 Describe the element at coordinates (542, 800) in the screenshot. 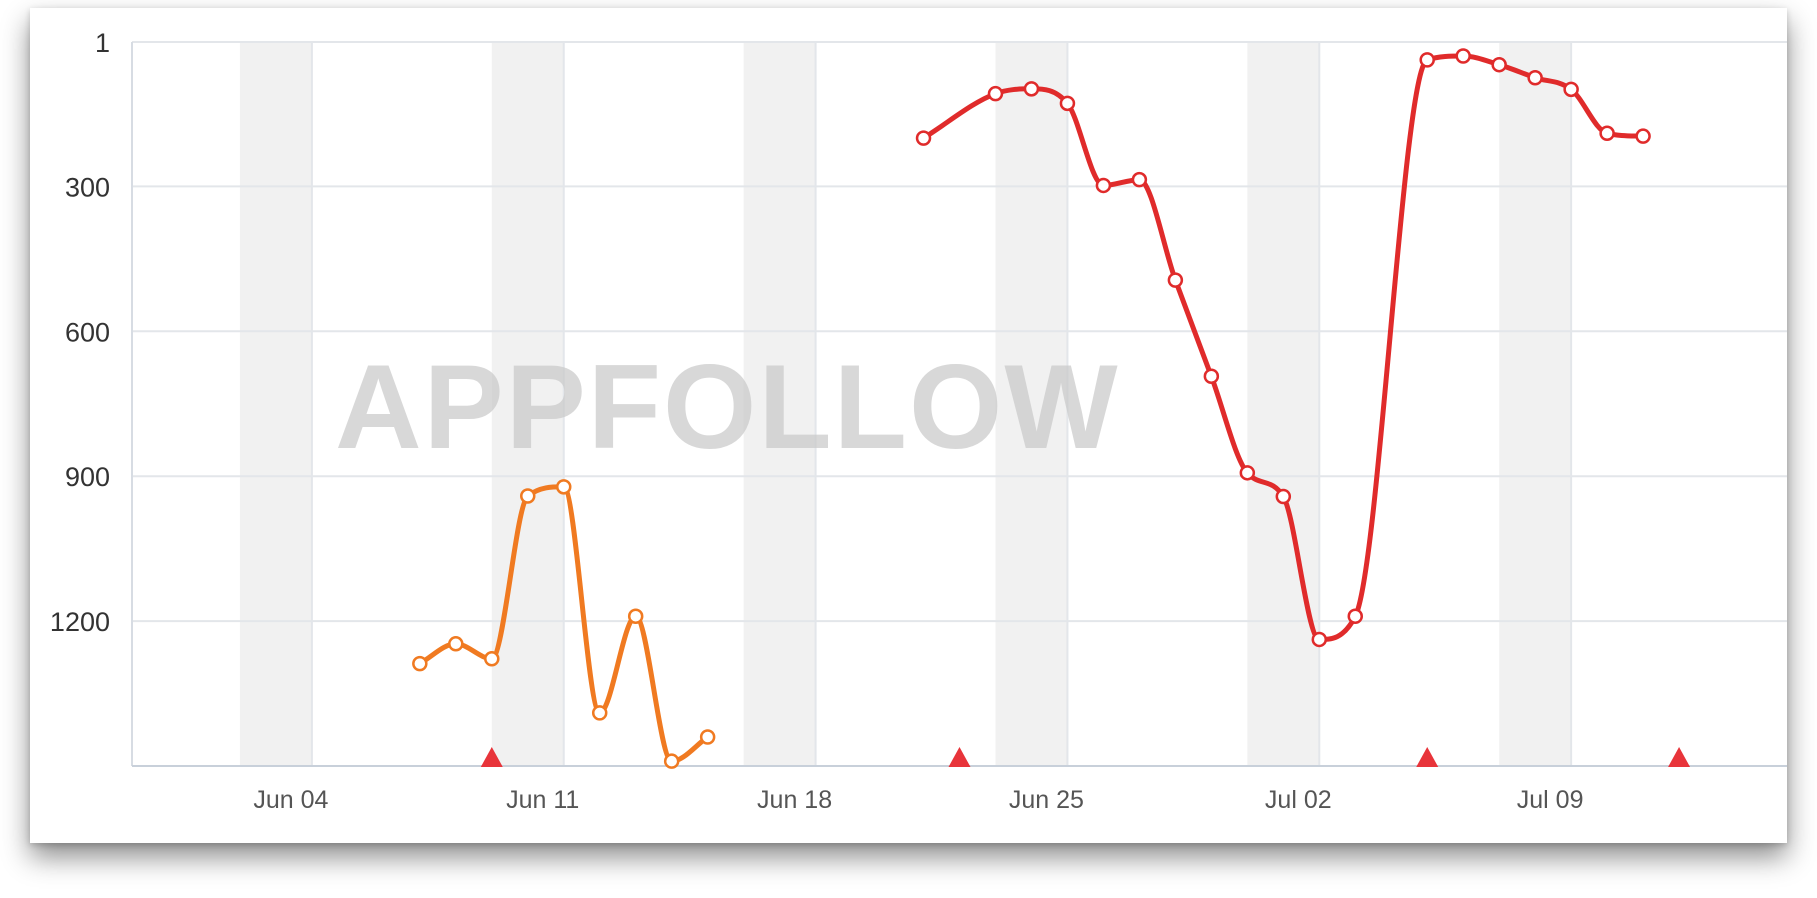

I see `x-tick-label-1: Jun 11` at that location.